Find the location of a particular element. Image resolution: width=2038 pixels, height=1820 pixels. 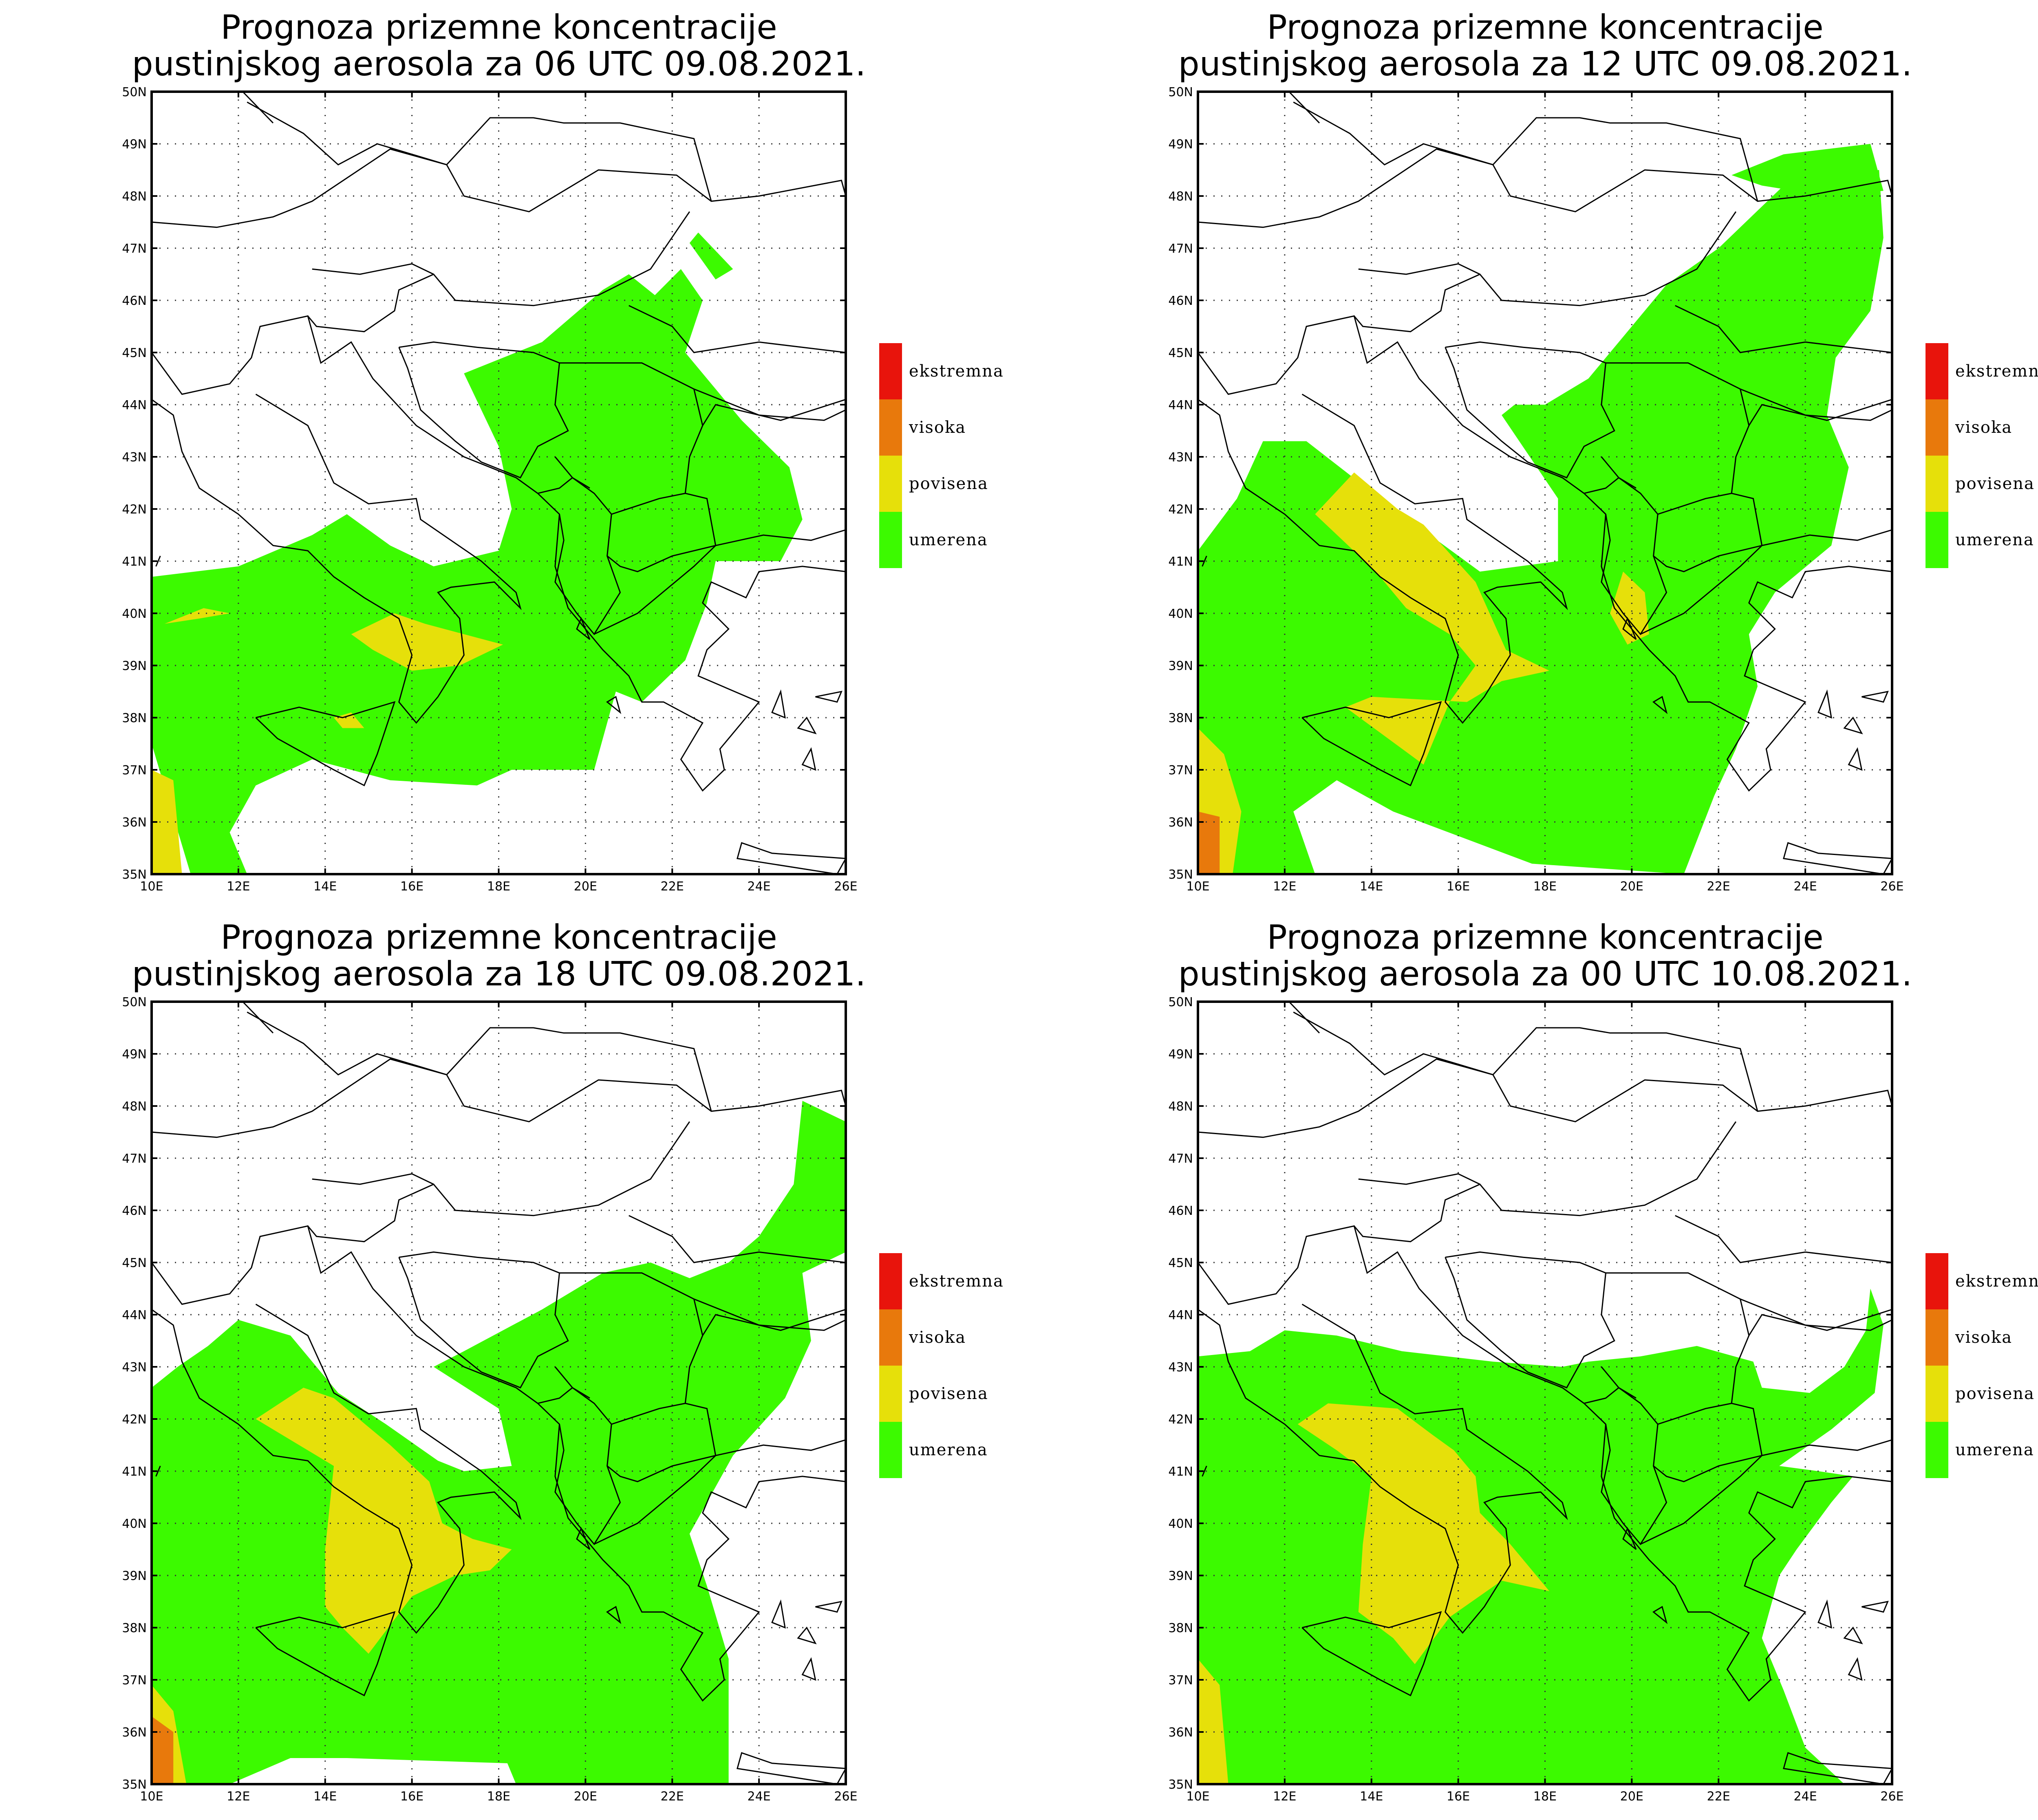

legend-label: visoka is located at coordinates (1984, 428).